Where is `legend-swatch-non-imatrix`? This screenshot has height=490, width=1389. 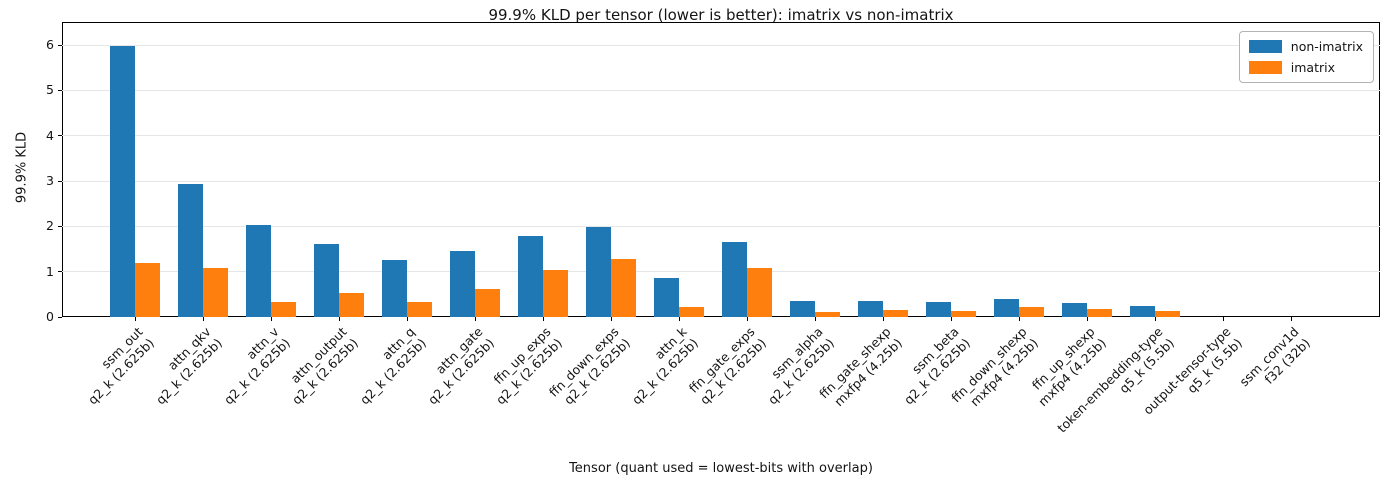 legend-swatch-non-imatrix is located at coordinates (1265, 46).